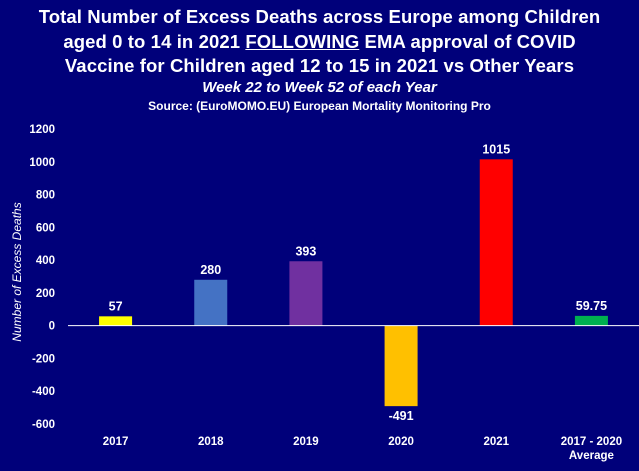 This screenshot has width=639, height=471. What do you see at coordinates (211, 442) in the screenshot?
I see `x-tick-label: 2018` at bounding box center [211, 442].